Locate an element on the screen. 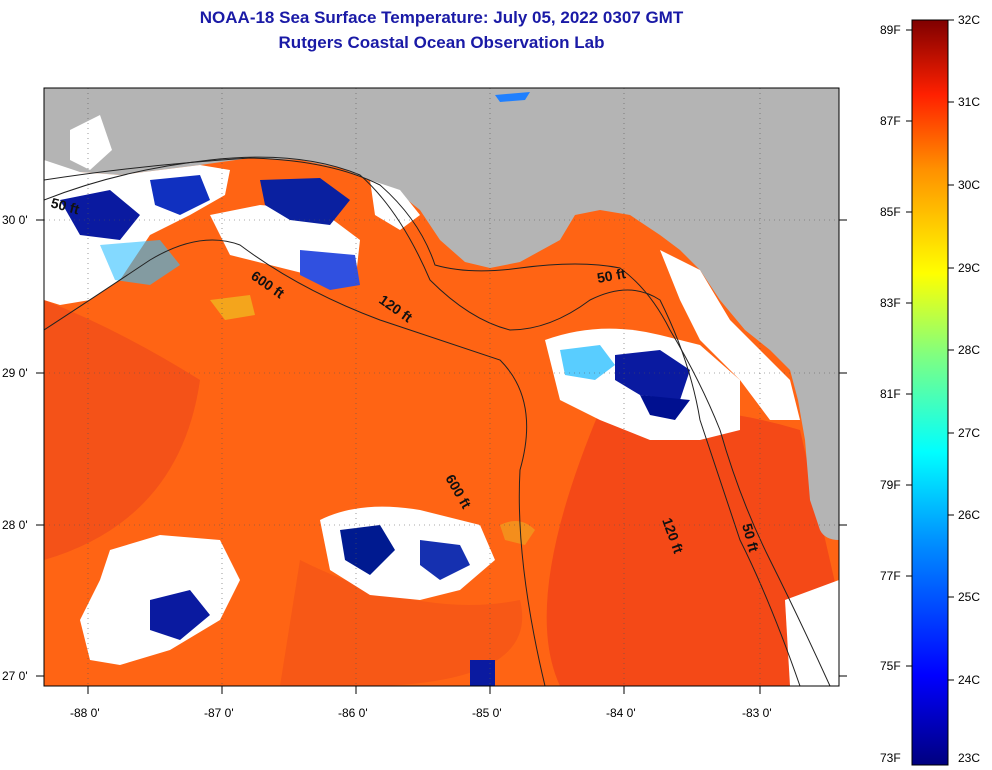 The width and height of the screenshot is (992, 770). colorbar-f-label: 89F is located at coordinates (890, 30).